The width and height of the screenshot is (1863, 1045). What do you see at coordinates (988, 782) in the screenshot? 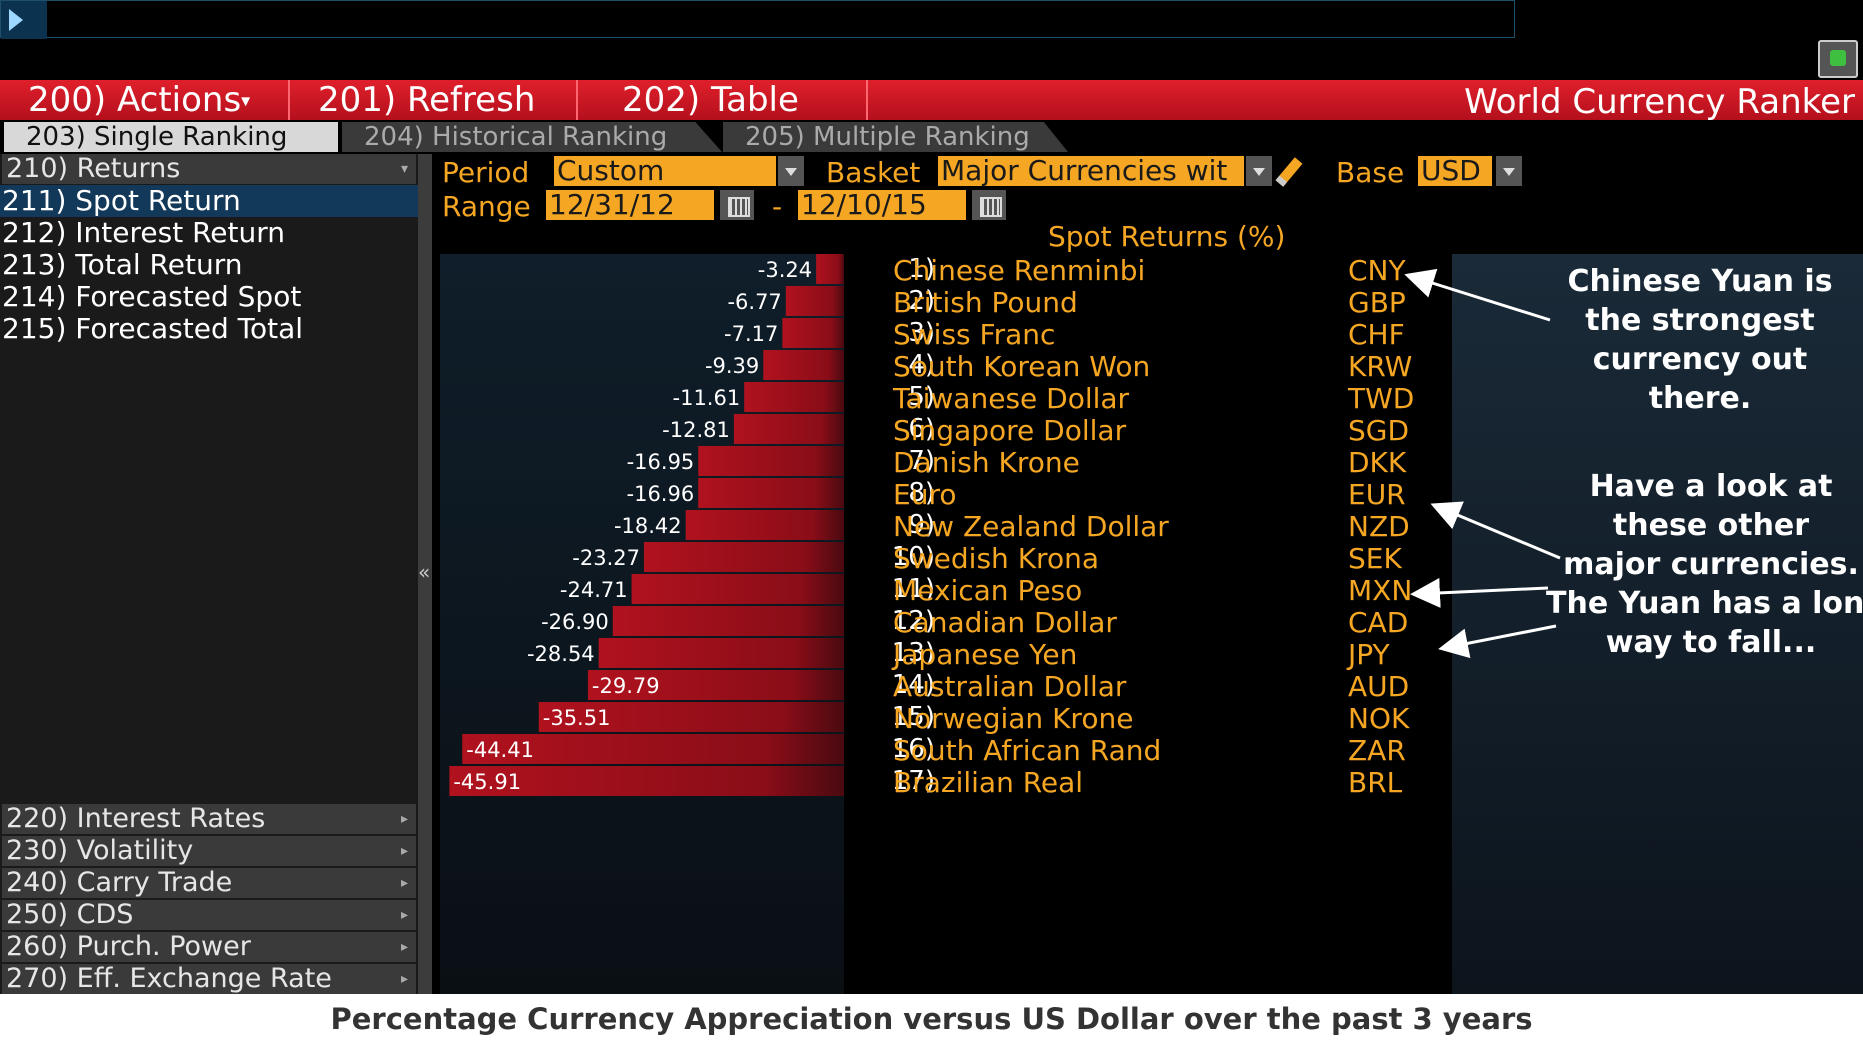
I see `currency-name: Brazilian Real` at bounding box center [988, 782].